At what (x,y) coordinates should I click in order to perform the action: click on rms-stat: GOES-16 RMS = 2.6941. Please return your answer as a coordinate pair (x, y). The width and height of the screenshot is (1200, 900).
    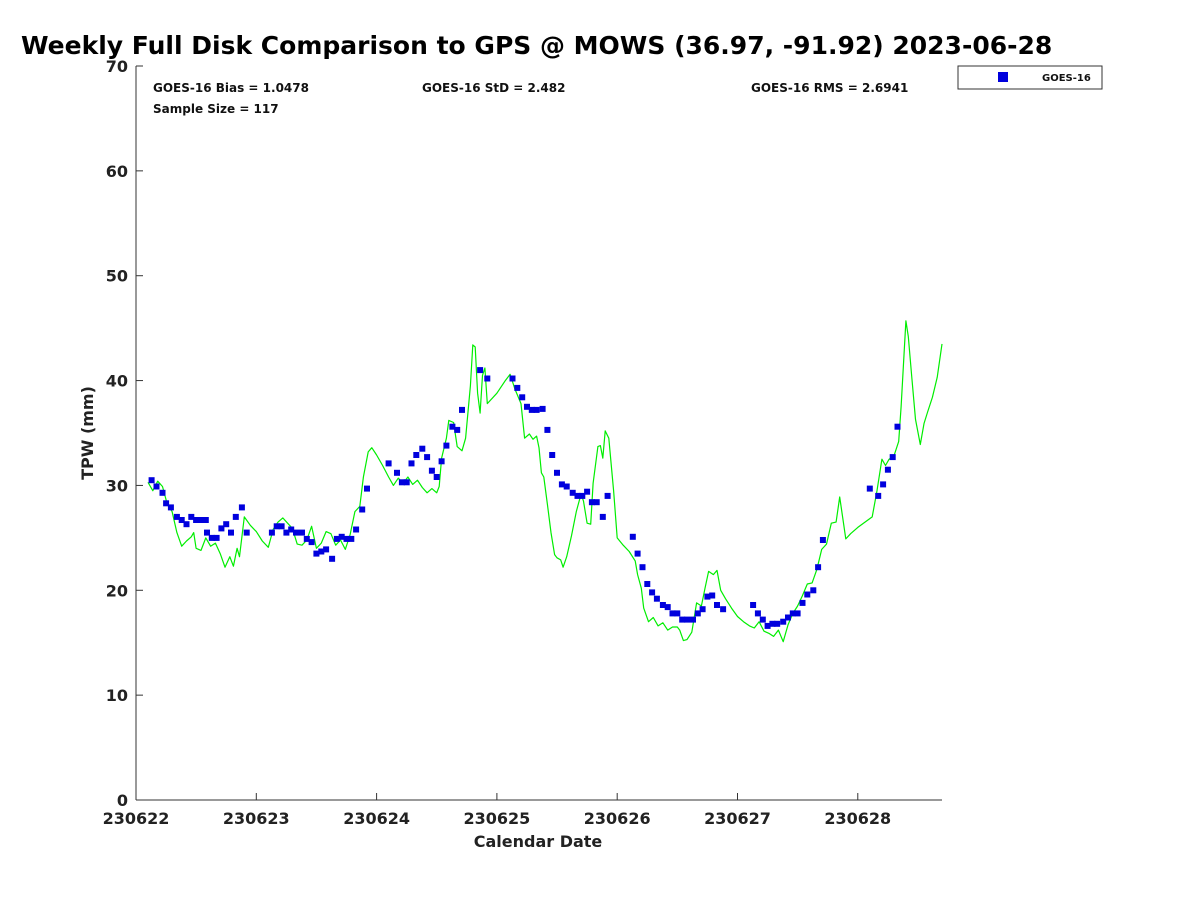
    Looking at the image, I should click on (829, 88).